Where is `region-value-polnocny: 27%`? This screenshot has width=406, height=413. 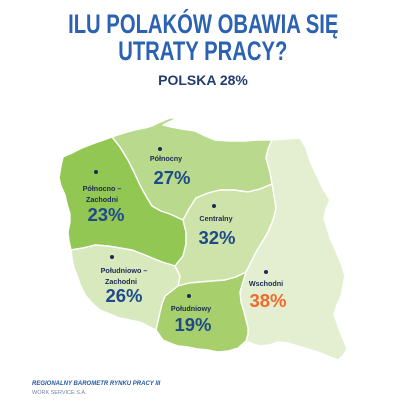
region-value-polnocny: 27% is located at coordinates (171, 177).